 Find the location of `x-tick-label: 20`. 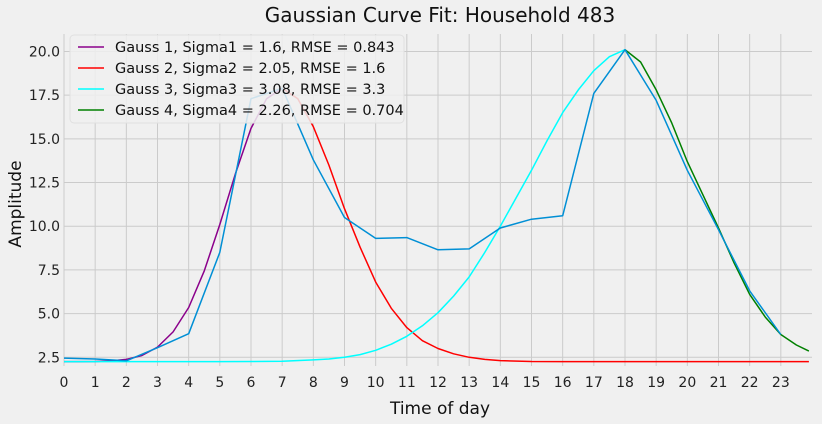

x-tick-label: 20 is located at coordinates (687, 383).